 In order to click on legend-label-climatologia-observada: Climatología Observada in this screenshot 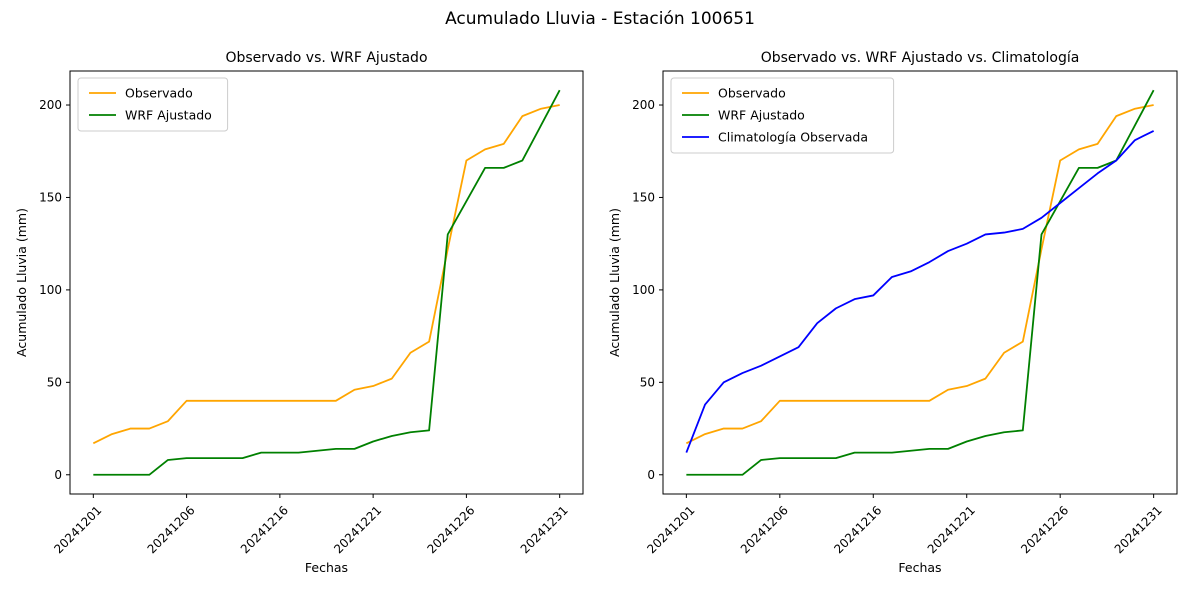, I will do `click(793, 137)`.